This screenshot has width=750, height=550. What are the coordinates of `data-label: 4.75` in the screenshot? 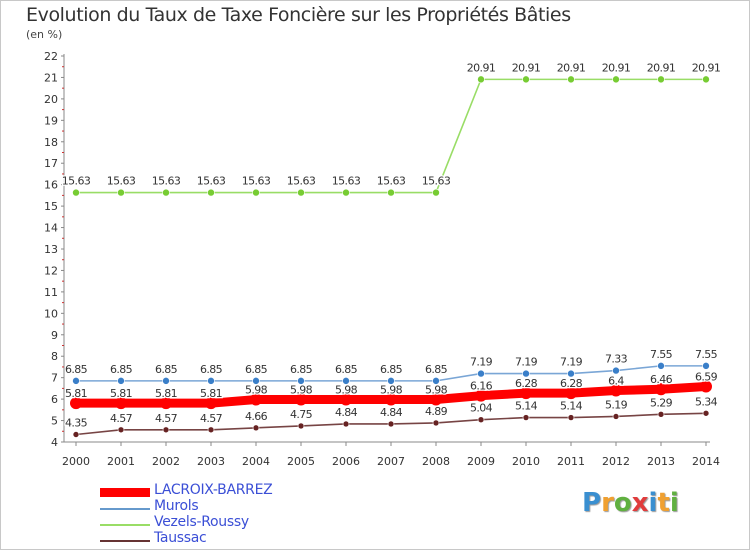 It's located at (301, 414).